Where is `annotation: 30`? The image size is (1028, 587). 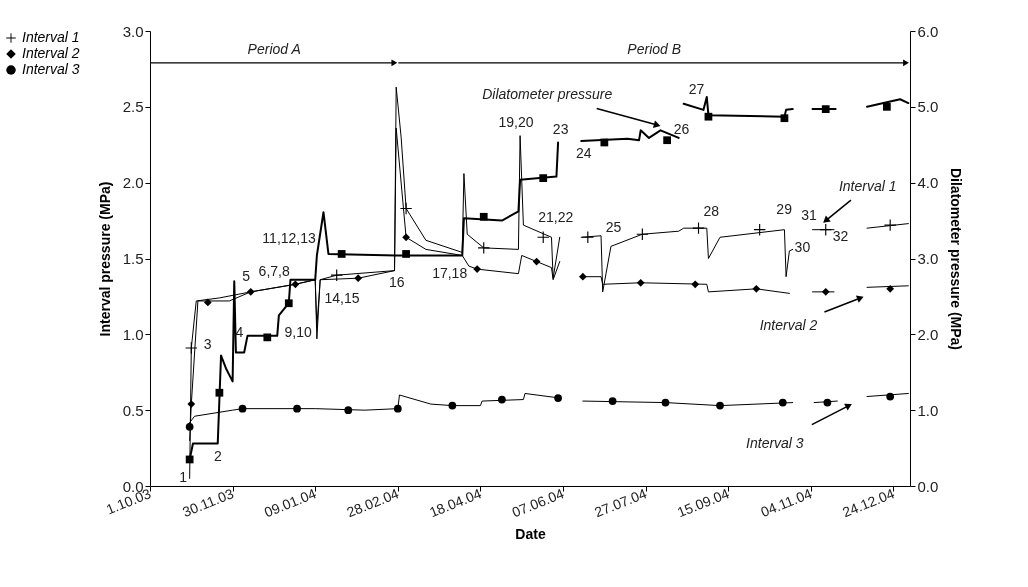
annotation: 30 is located at coordinates (802, 247).